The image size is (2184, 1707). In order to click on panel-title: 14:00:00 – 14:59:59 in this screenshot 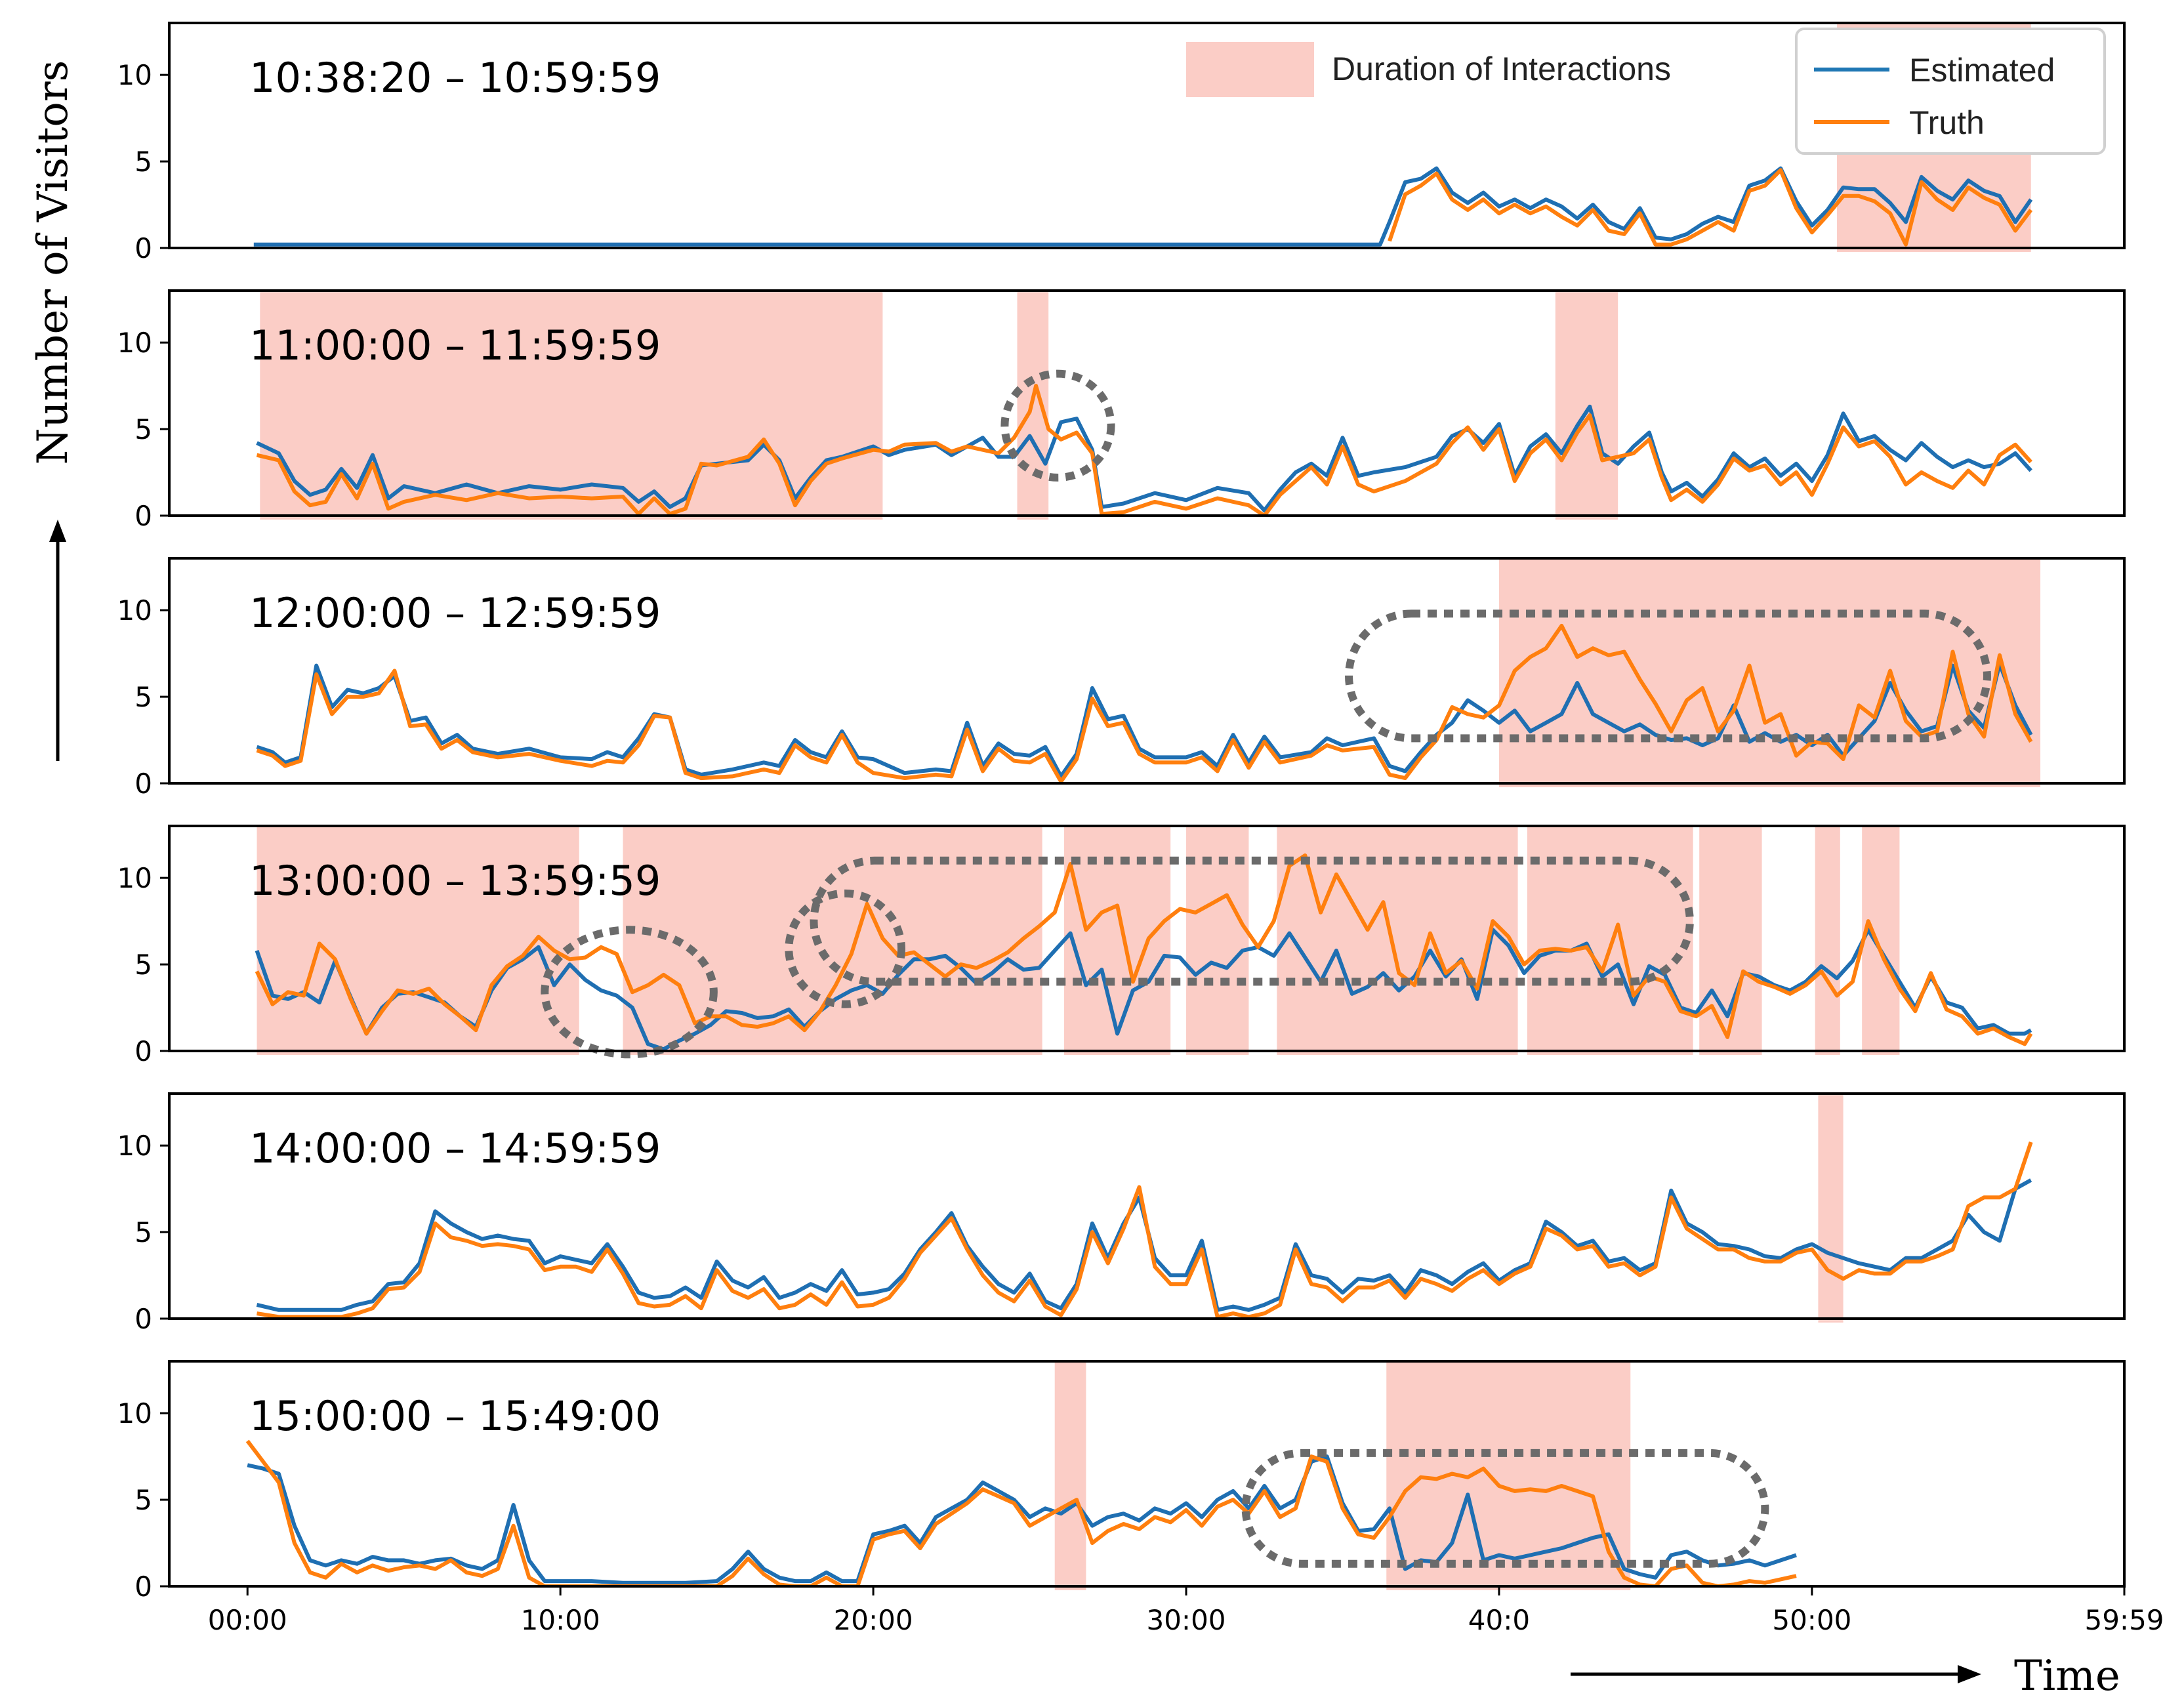, I will do `click(455, 1148)`.